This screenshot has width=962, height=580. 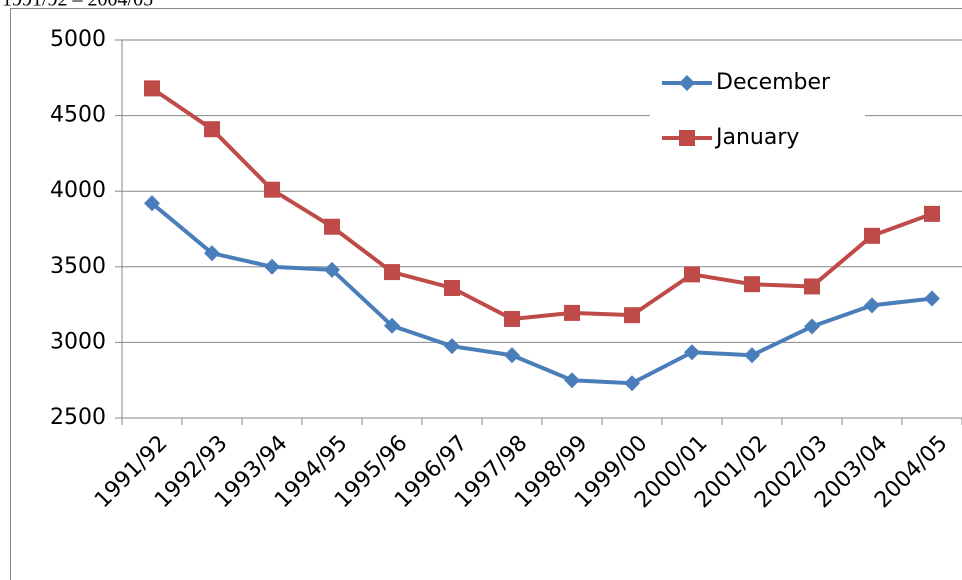 What do you see at coordinates (78, 341) in the screenshot?
I see `y-tick-label: 3000` at bounding box center [78, 341].